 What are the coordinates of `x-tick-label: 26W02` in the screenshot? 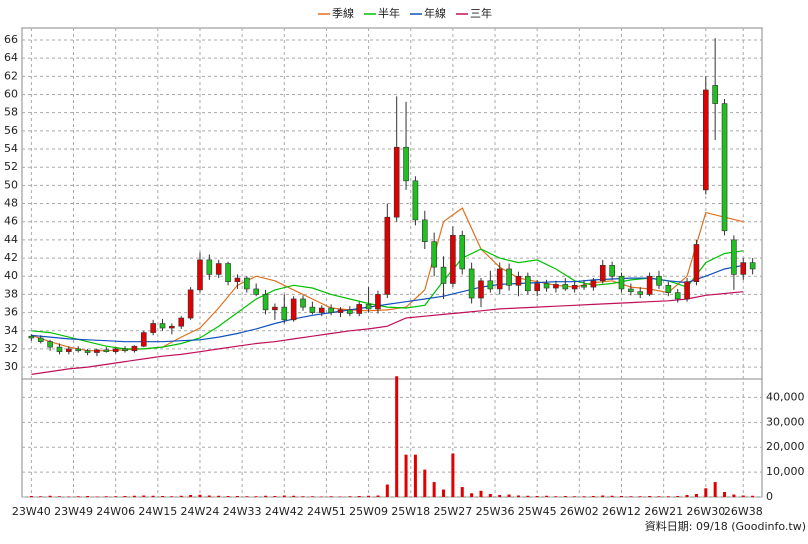 It's located at (579, 511).